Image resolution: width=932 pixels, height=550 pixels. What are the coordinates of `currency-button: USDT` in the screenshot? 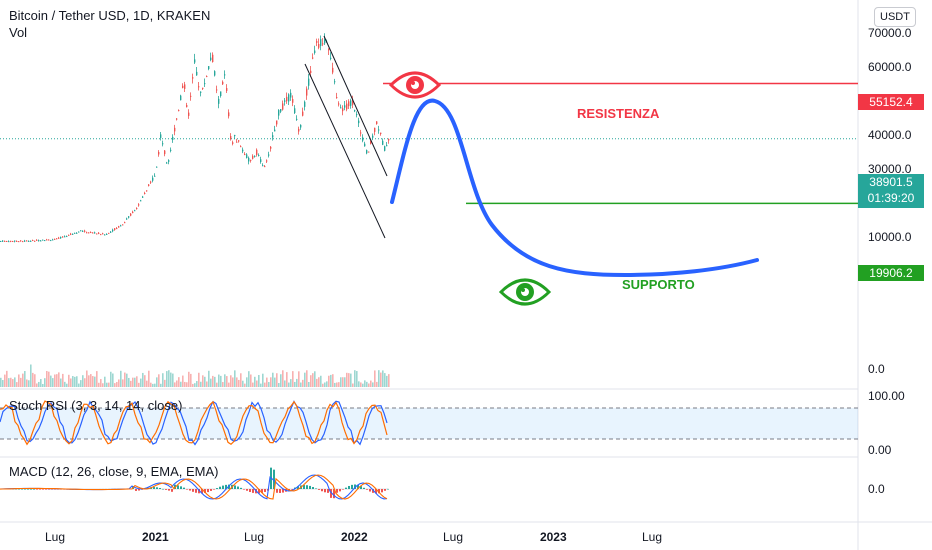 It's located at (895, 17).